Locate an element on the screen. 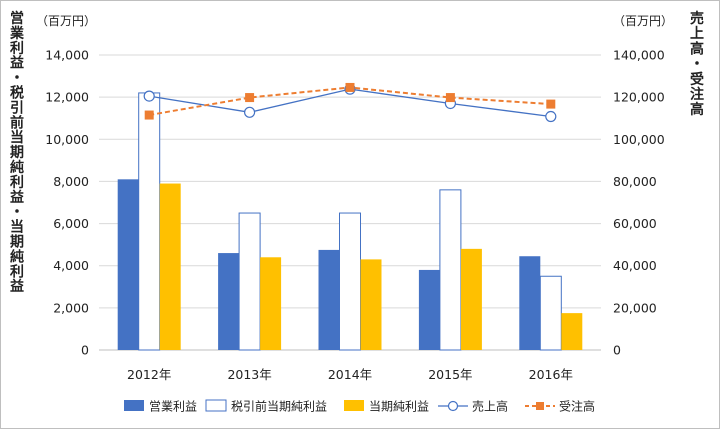 Image resolution: width=720 pixels, height=432 pixels. x-tick-label: 2016年 is located at coordinates (551, 374).